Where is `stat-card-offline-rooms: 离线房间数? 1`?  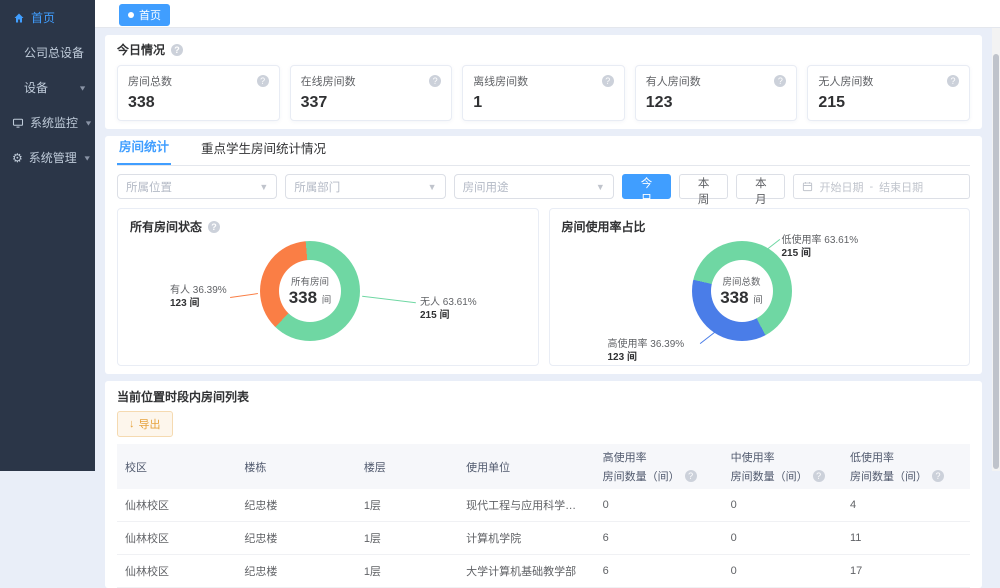 stat-card-offline-rooms: 离线房间数? 1 is located at coordinates (543, 93).